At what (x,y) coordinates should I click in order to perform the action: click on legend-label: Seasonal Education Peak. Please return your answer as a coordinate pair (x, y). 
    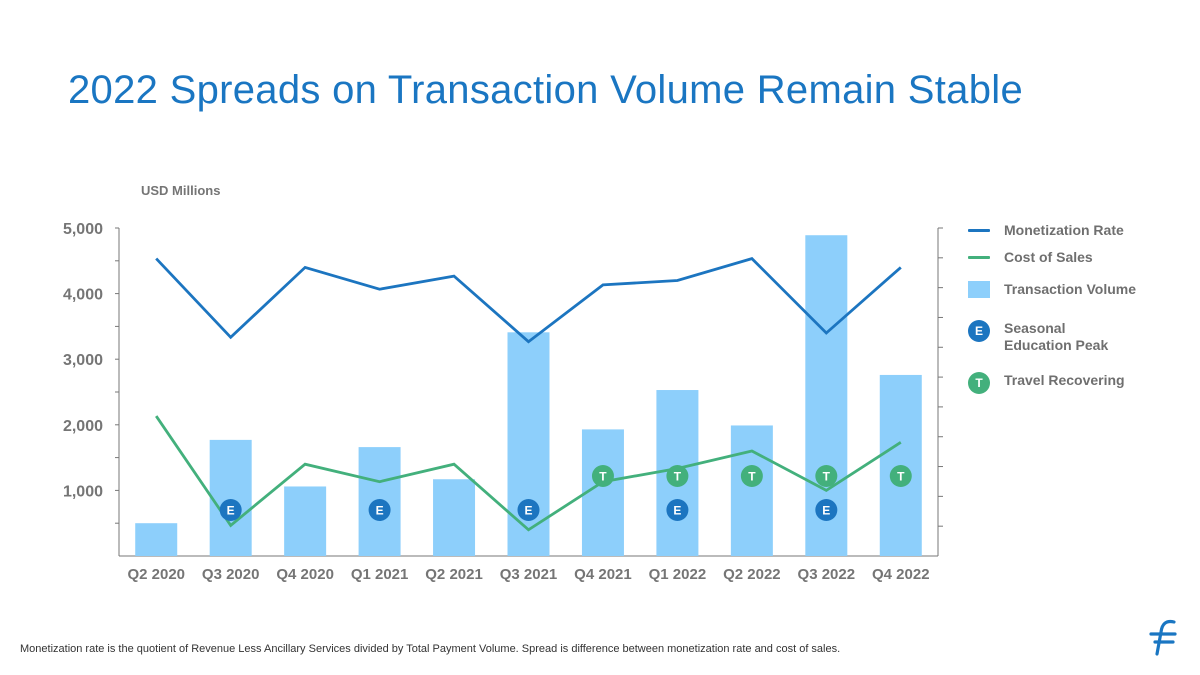
    Looking at the image, I should click on (1056, 336).